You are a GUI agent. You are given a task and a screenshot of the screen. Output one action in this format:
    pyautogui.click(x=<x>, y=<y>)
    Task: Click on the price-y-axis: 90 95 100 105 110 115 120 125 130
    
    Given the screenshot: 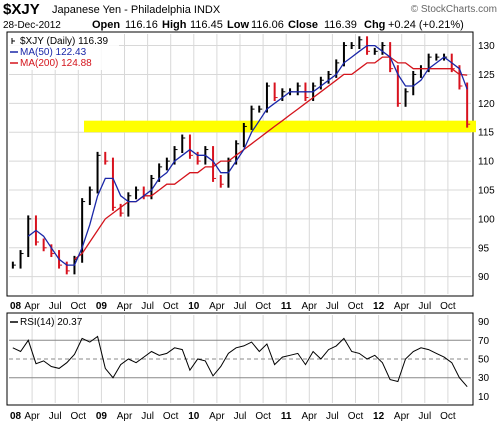 What is the action you would take?
    pyautogui.click(x=486, y=162)
    